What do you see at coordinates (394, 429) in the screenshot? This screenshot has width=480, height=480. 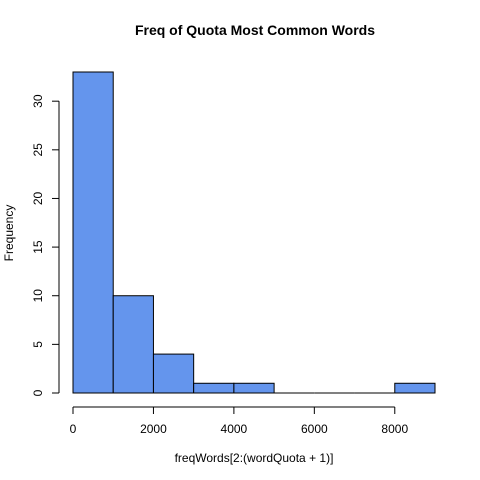 I see `x-tick-label: 8000` at bounding box center [394, 429].